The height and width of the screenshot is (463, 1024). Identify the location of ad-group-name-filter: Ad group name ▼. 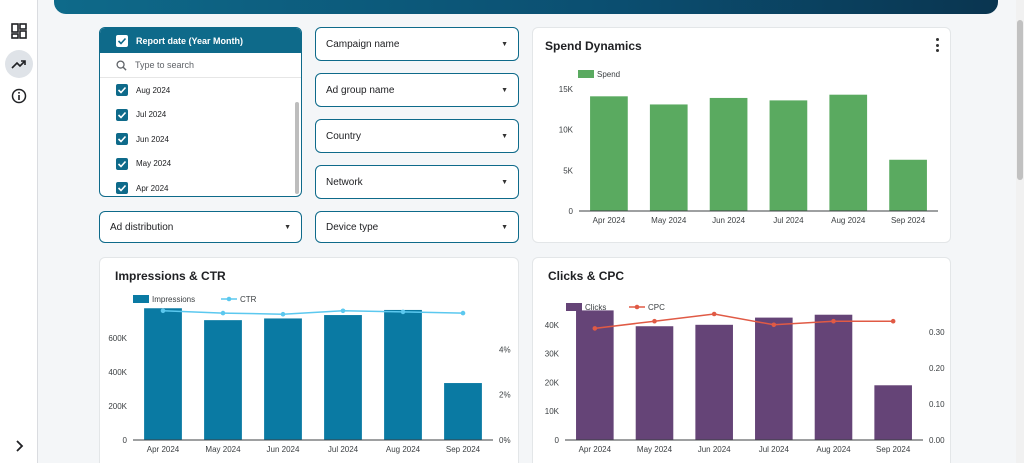
(417, 90).